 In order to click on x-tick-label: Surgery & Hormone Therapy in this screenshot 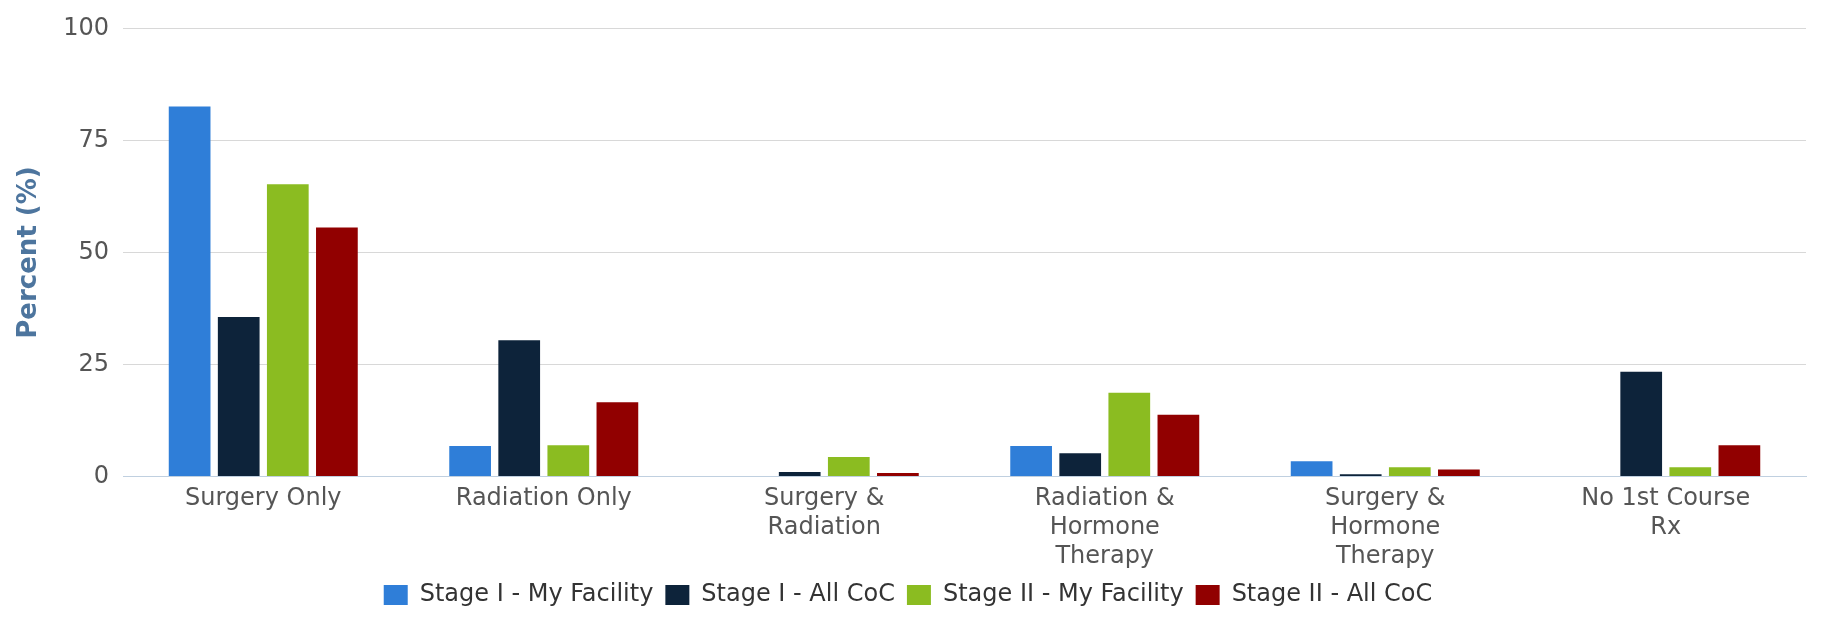, I will do `click(1385, 526)`.